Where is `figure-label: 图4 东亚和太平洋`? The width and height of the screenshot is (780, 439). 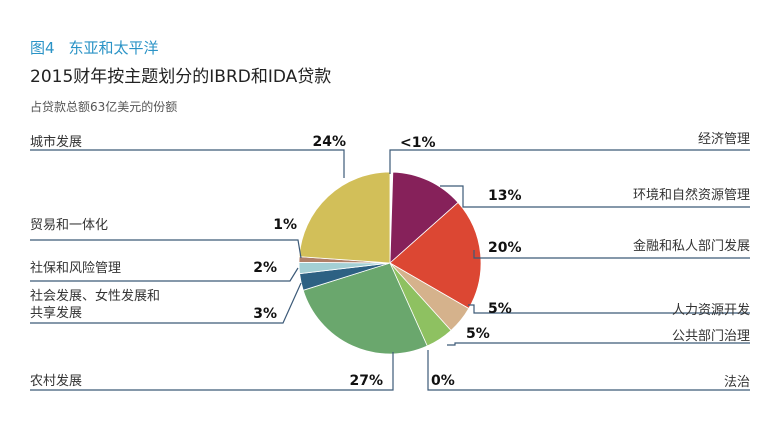
figure-label: 图4 东亚和太平洋 is located at coordinates (94, 47).